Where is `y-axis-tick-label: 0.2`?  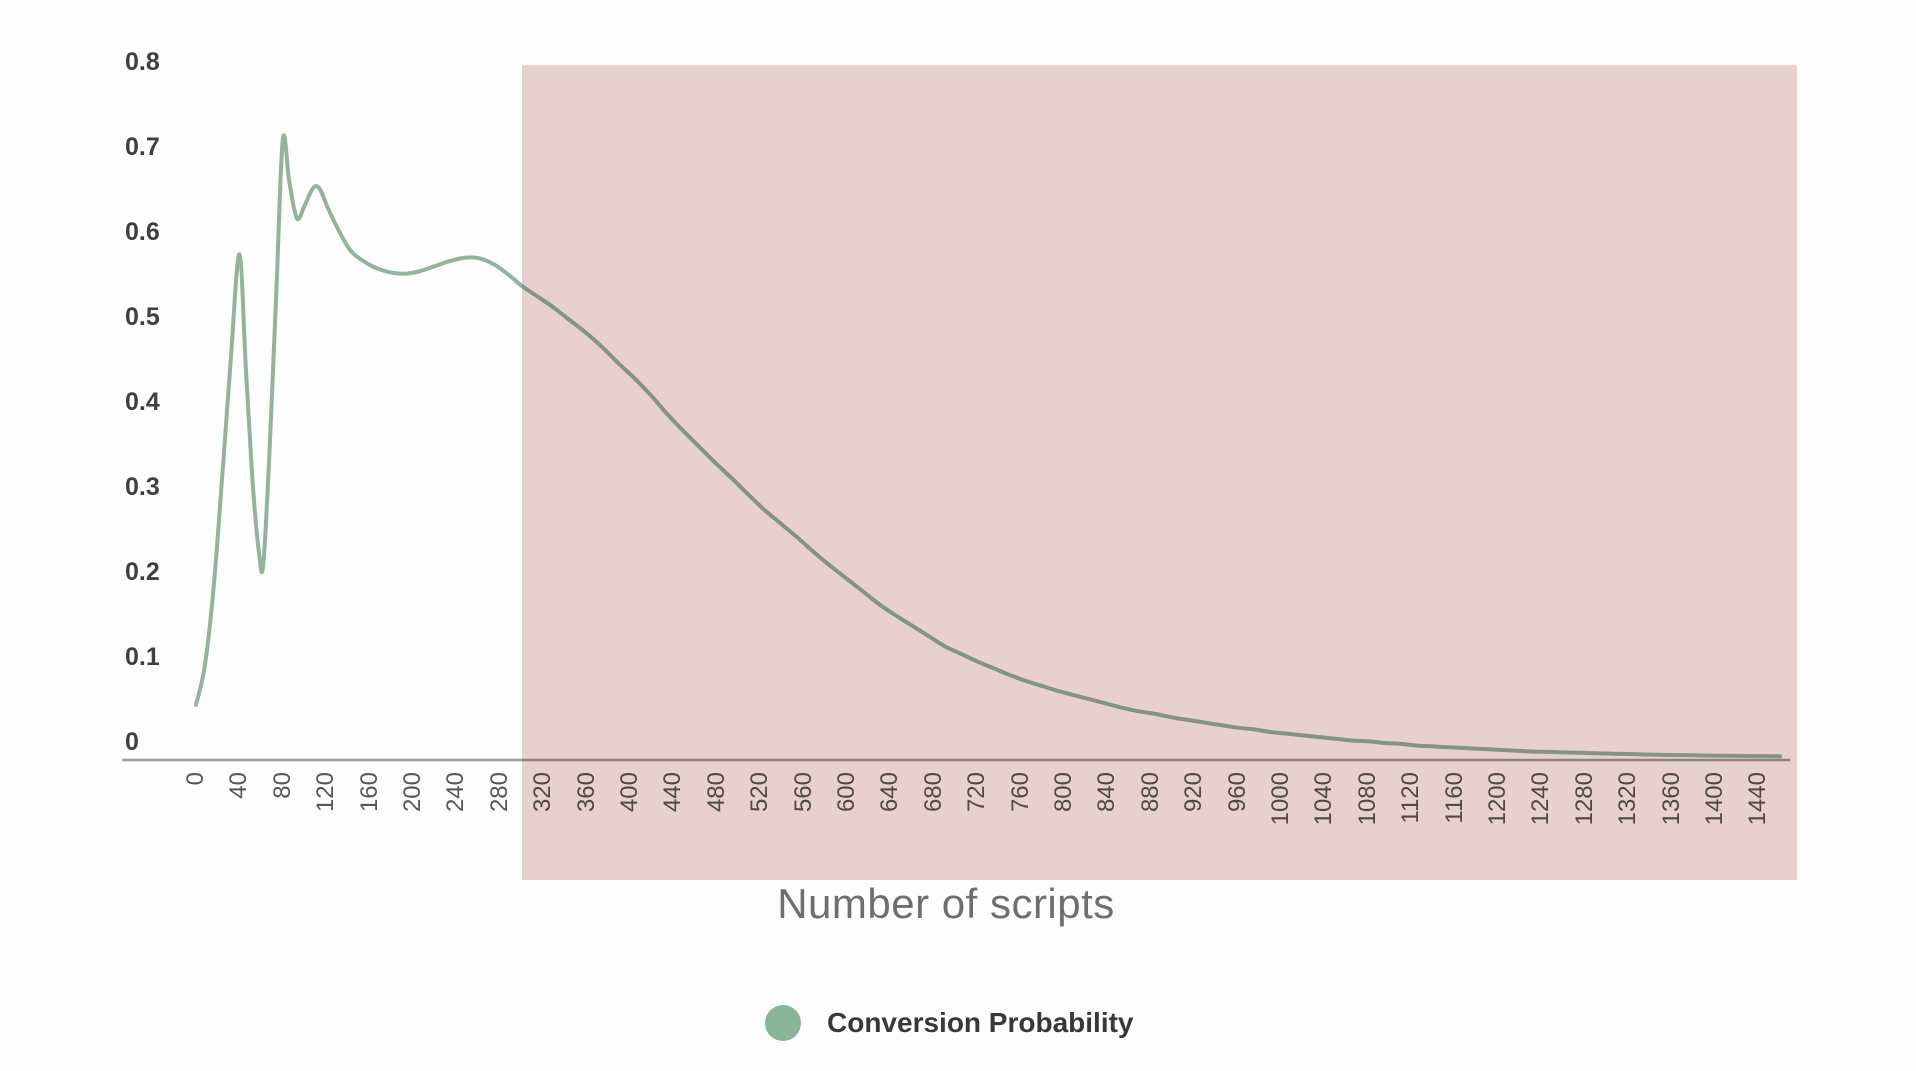 y-axis-tick-label: 0.2 is located at coordinates (142, 572).